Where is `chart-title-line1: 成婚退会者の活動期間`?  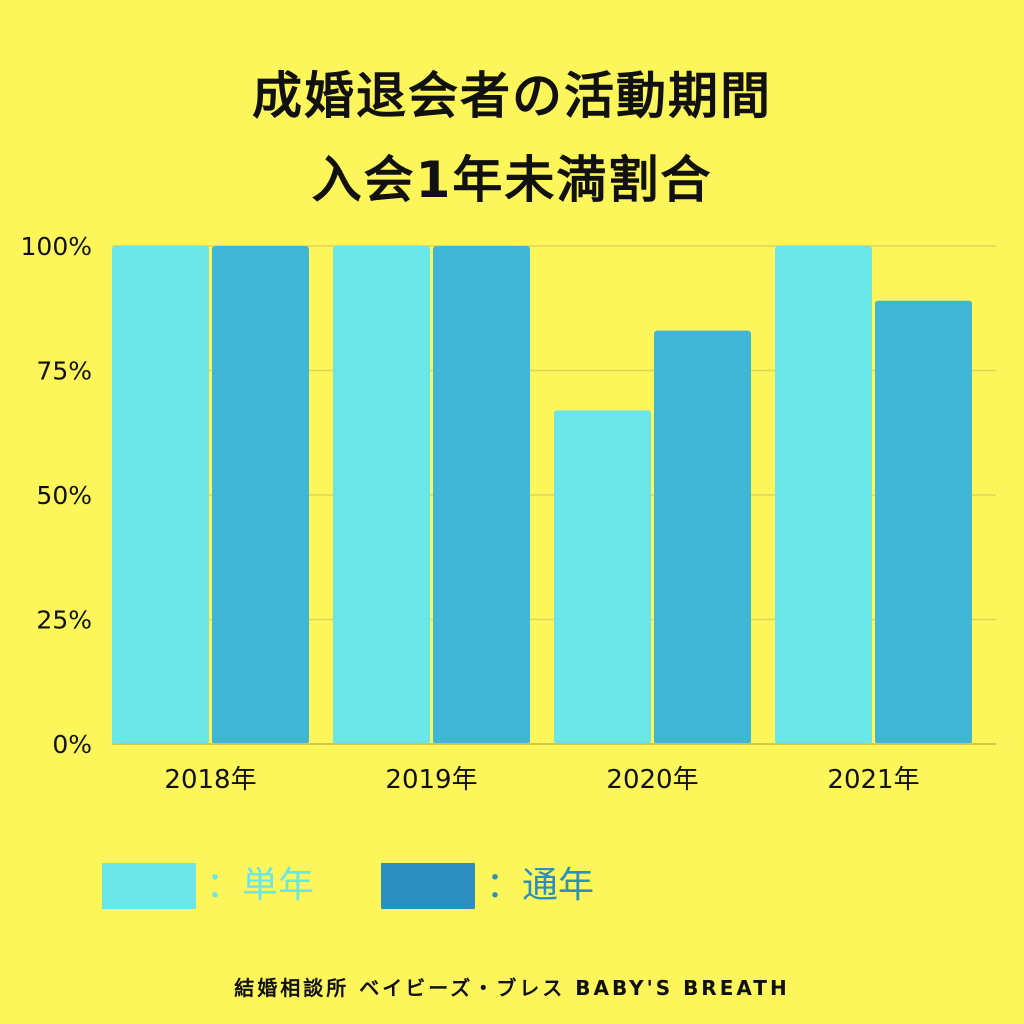
chart-title-line1: 成婚退会者の活動期間 is located at coordinates (512, 96).